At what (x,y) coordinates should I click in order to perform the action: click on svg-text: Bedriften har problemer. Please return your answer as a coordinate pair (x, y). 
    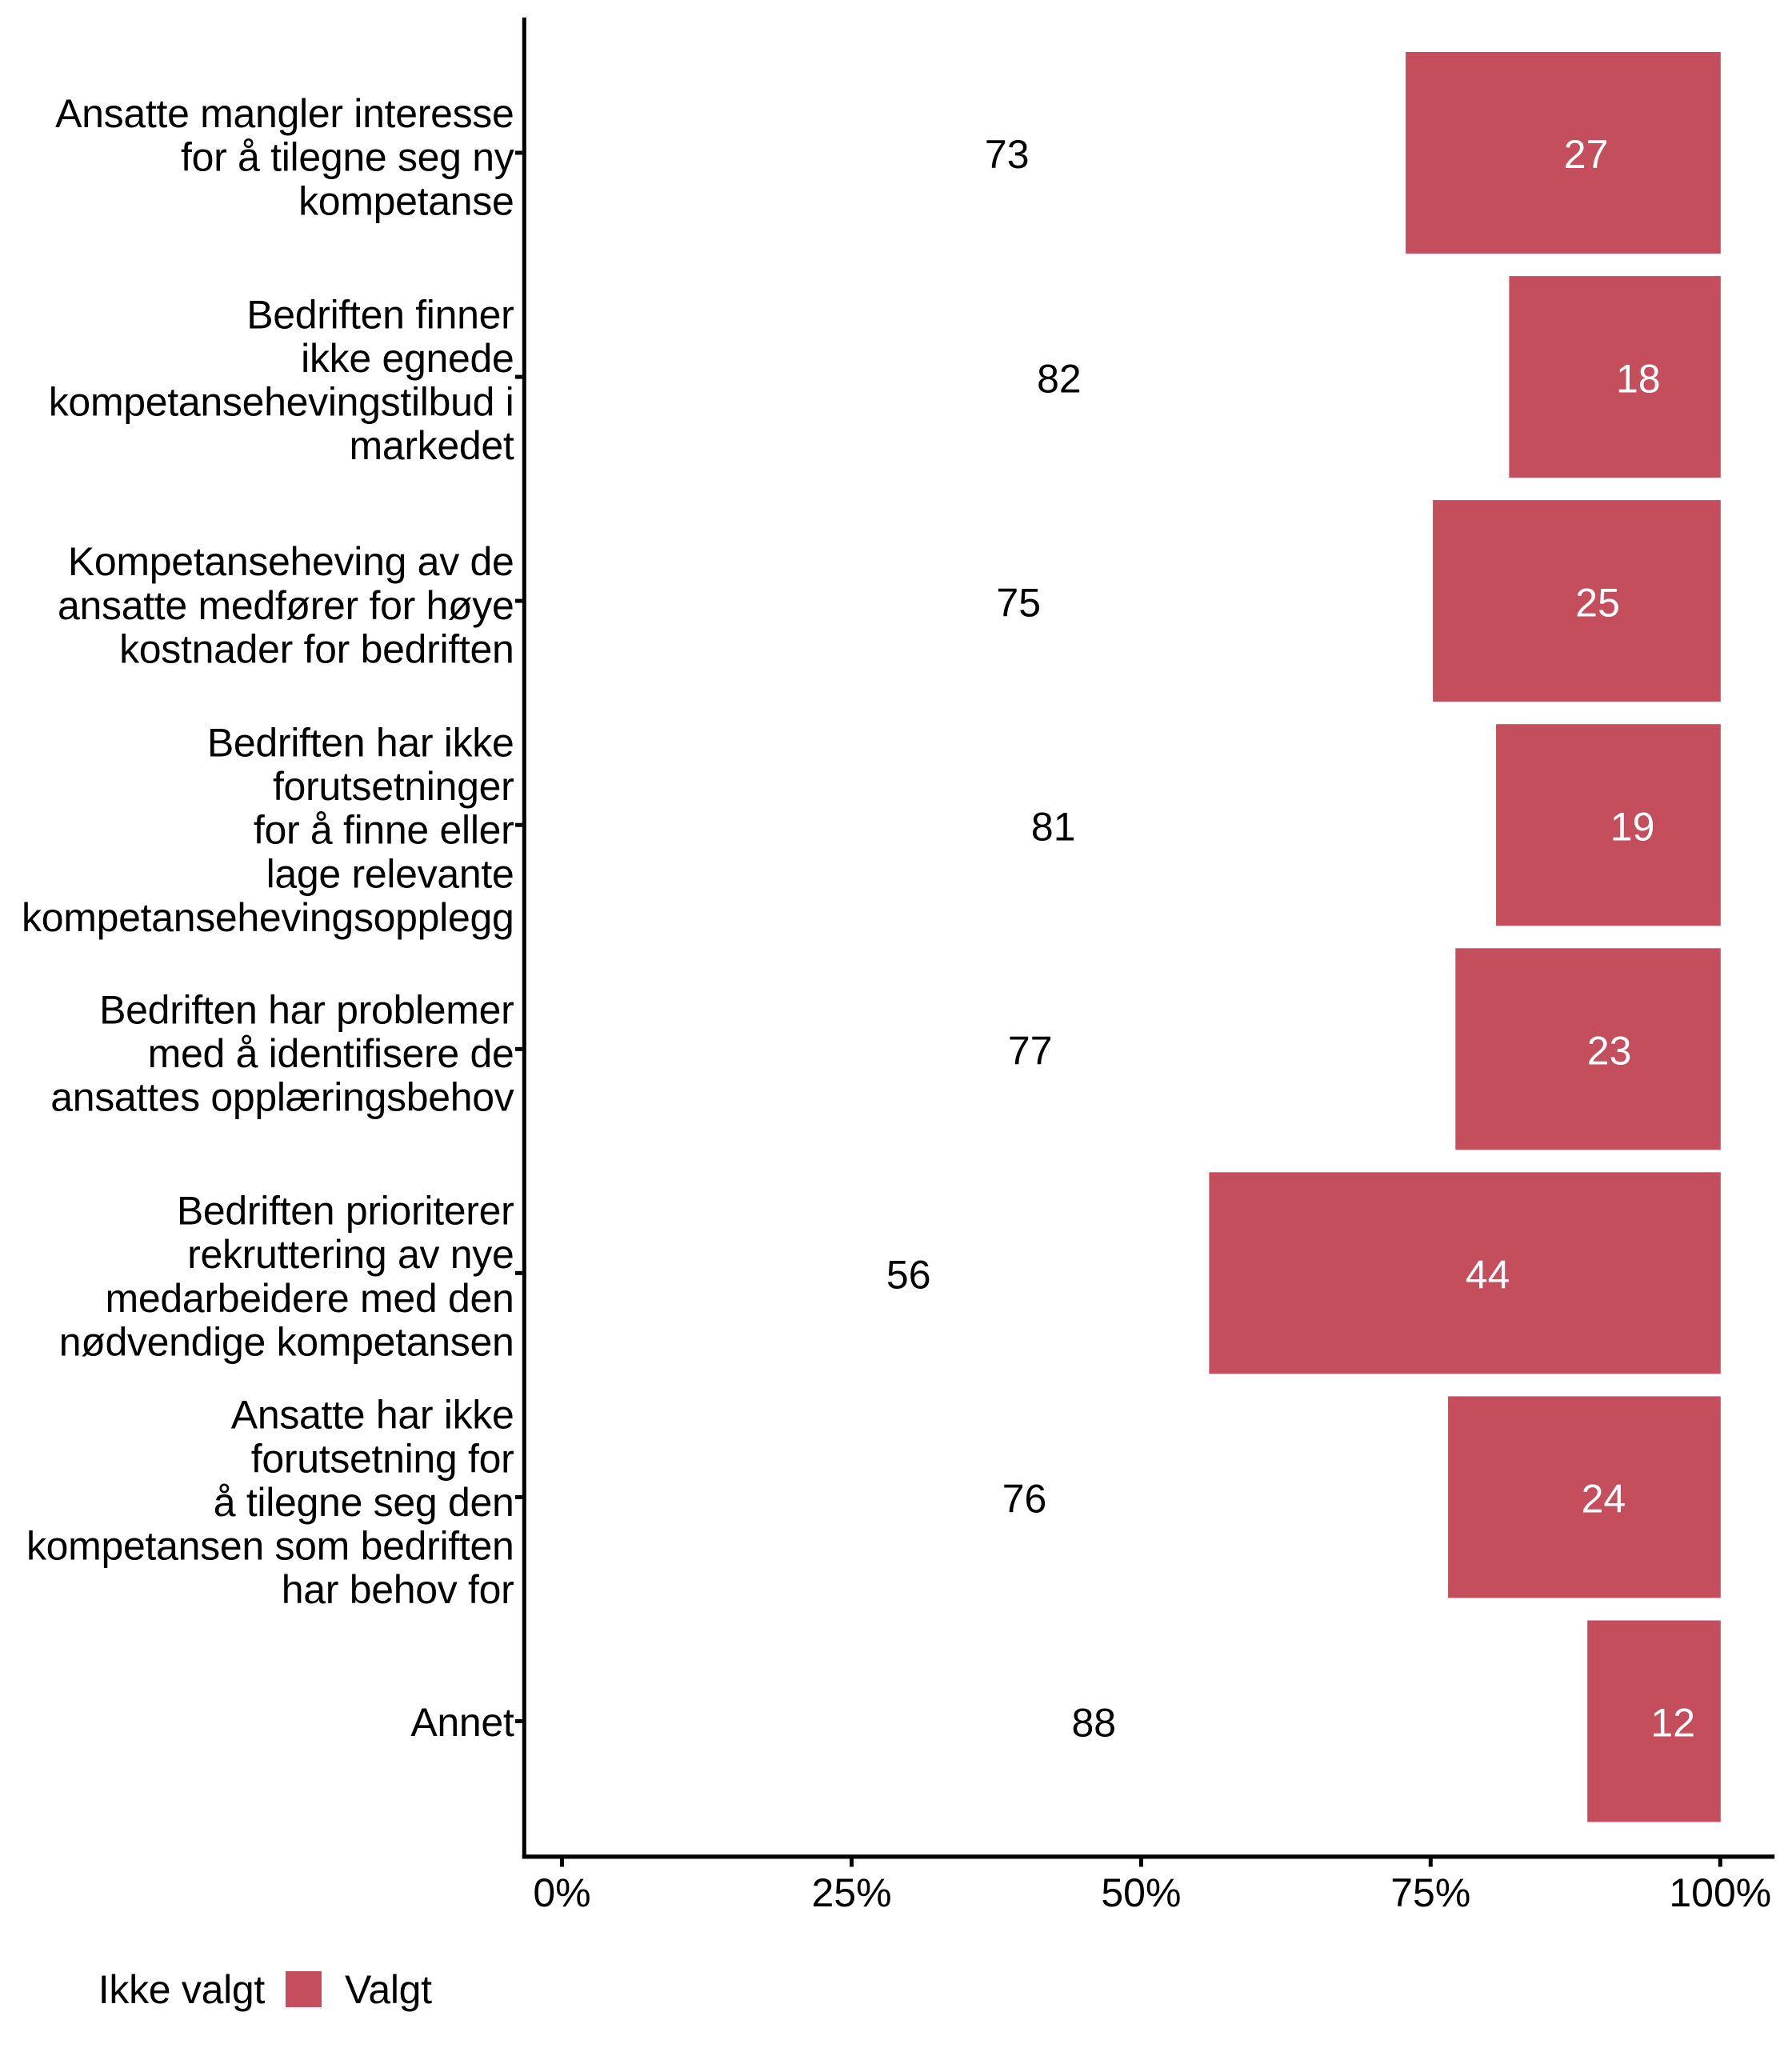
    Looking at the image, I should click on (306, 1009).